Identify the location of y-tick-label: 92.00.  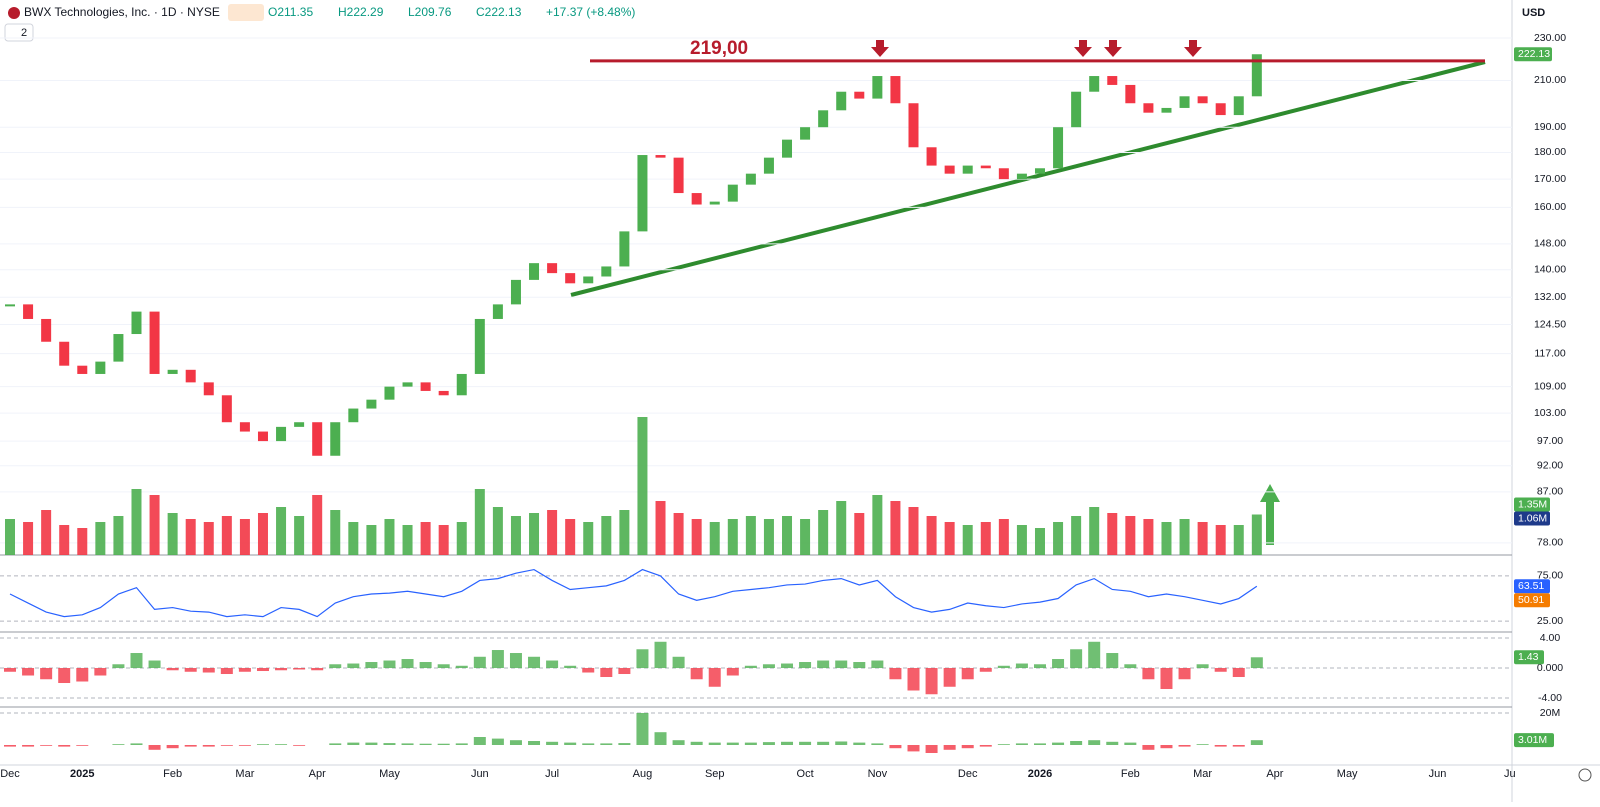
(1550, 466).